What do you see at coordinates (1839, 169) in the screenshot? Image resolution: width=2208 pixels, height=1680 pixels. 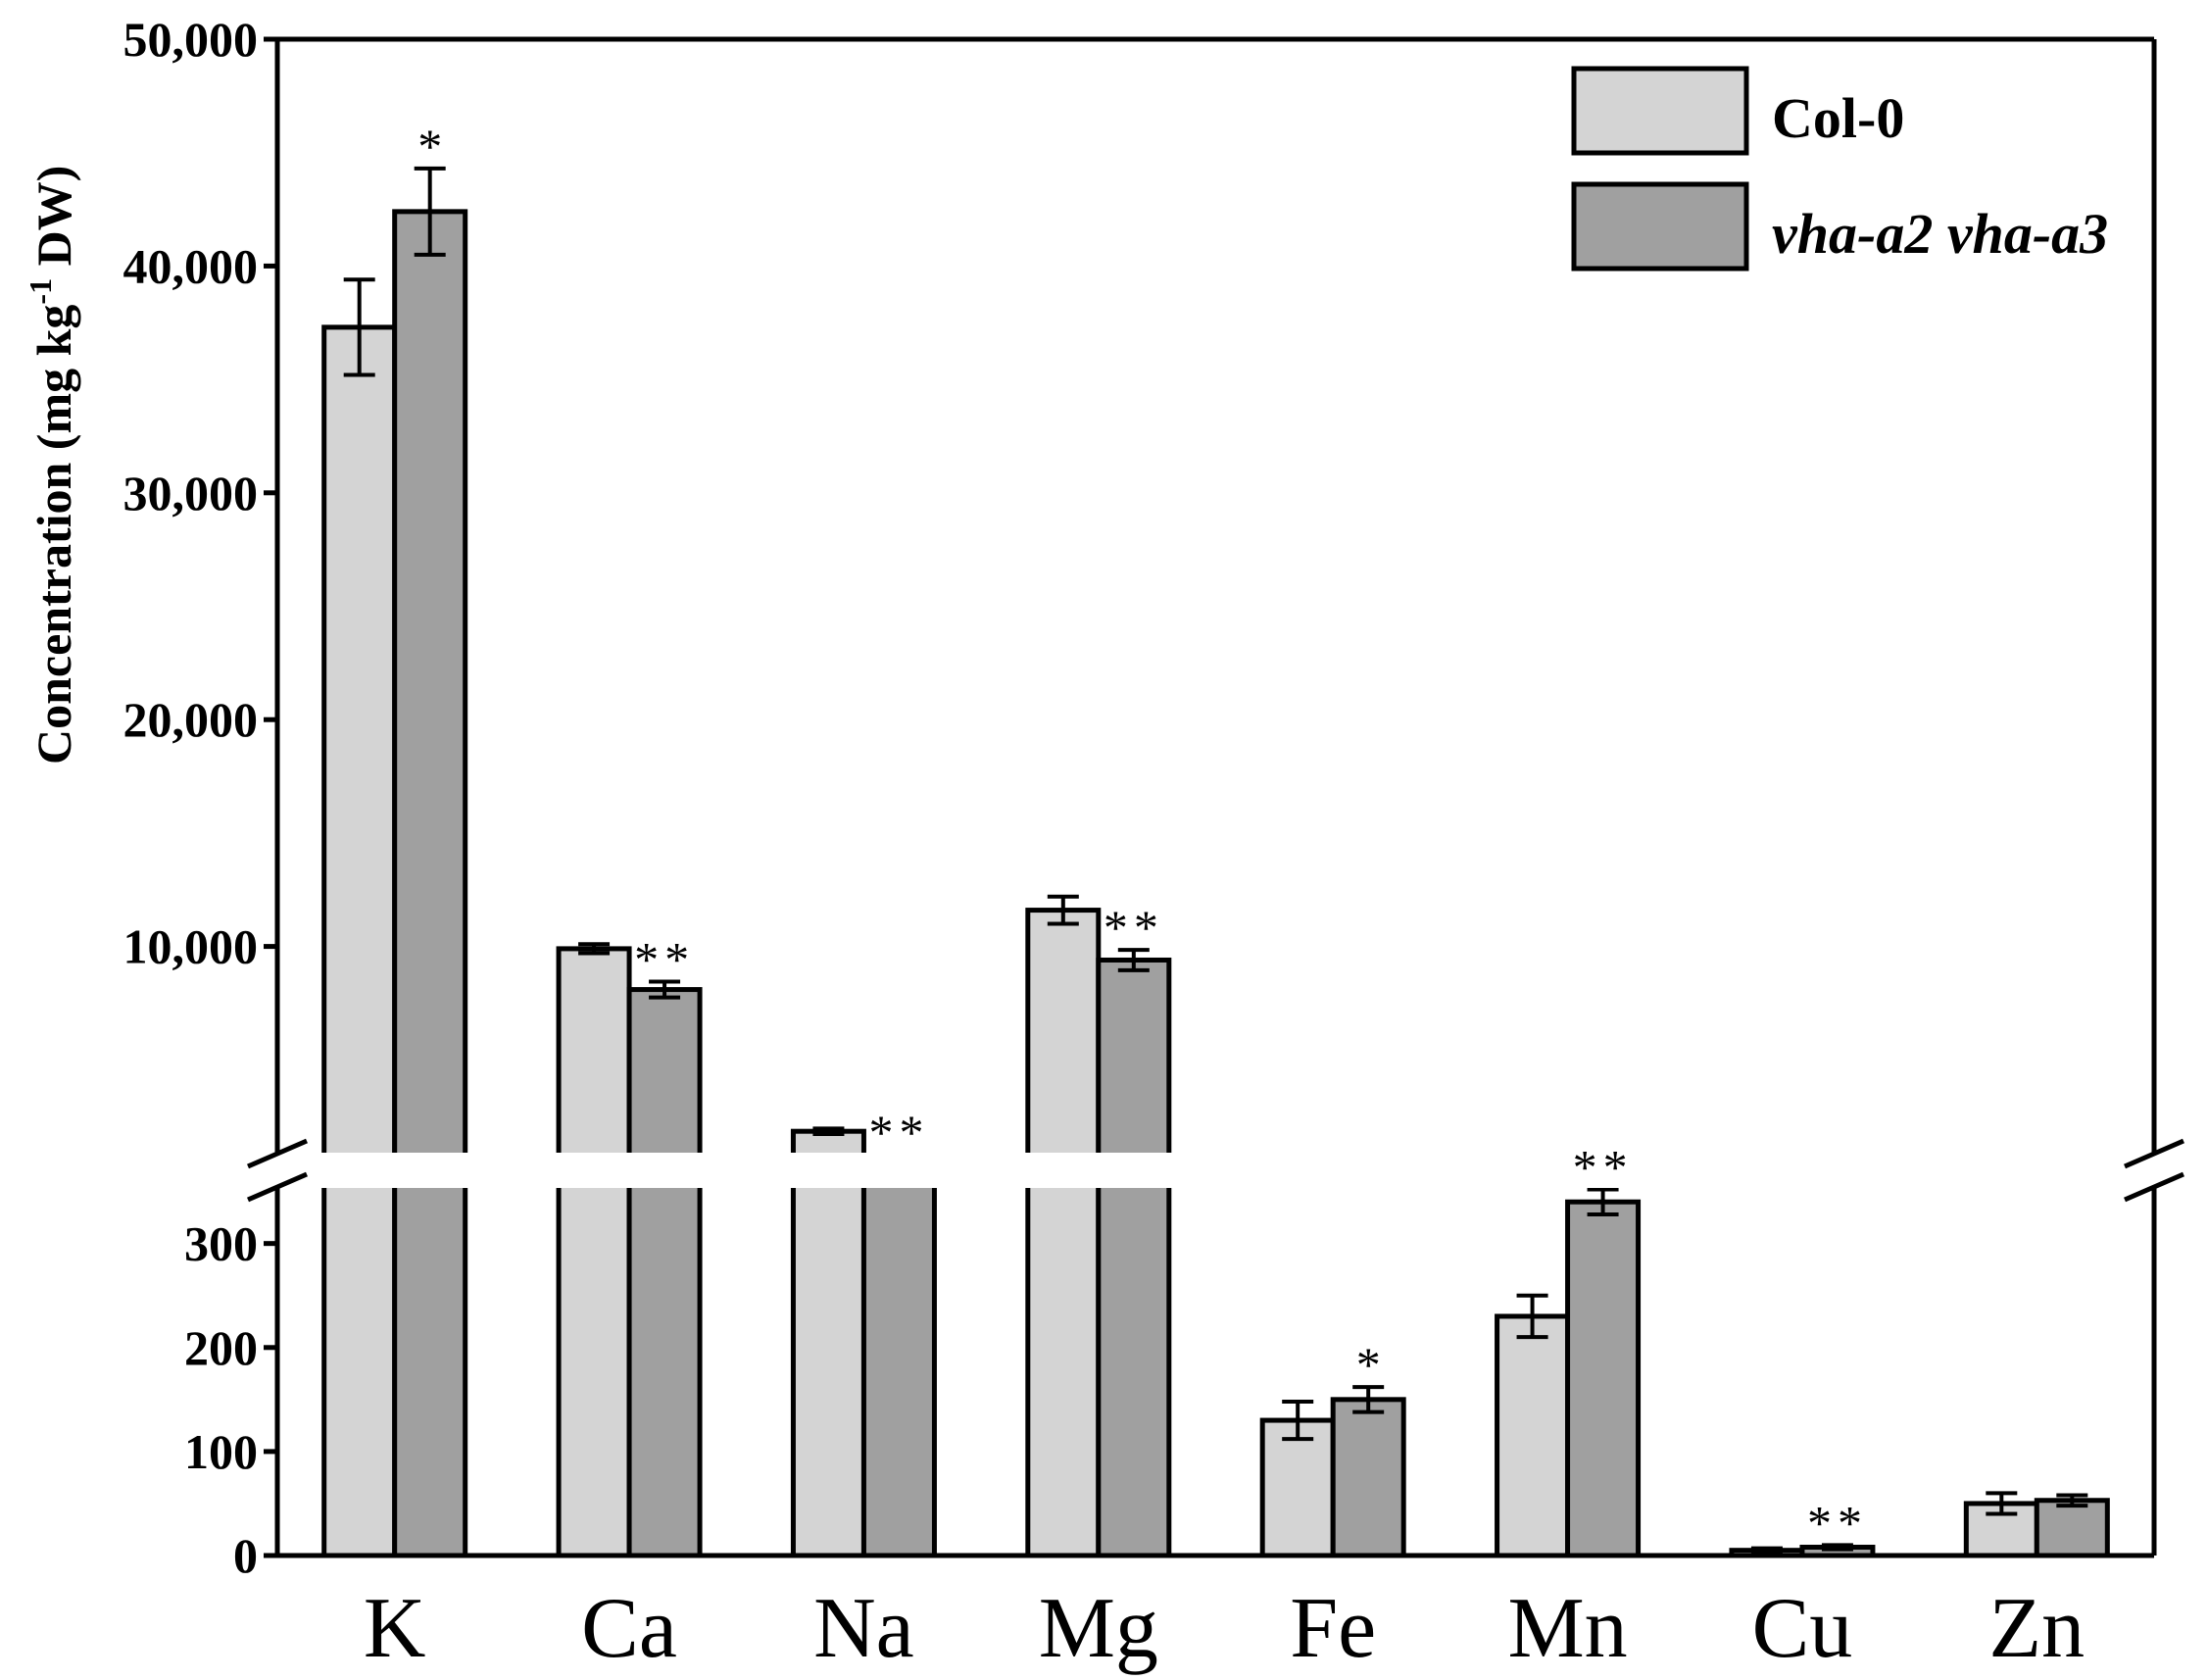 I see `legend: Col-0 vha-a2 vha-a3` at bounding box center [1839, 169].